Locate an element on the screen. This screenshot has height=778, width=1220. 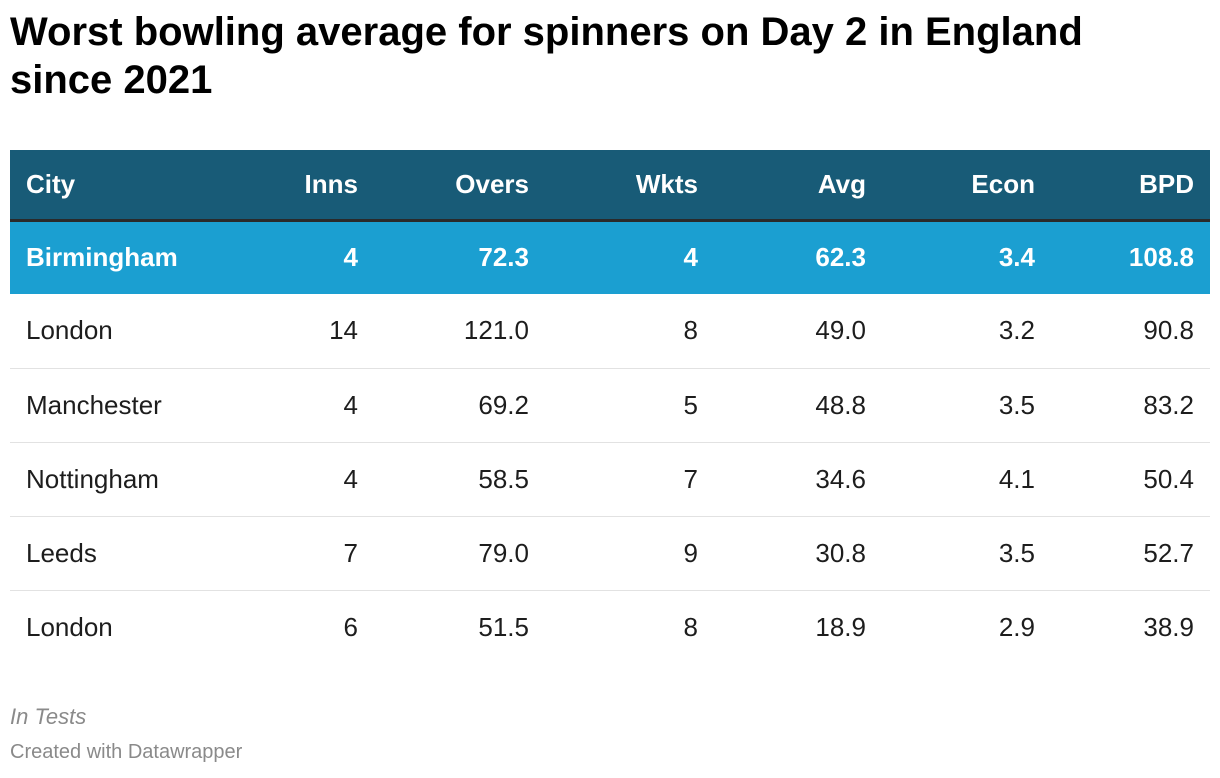
table-row: Nottingham 4 58.5 7 34.6 4.1 50.4 is located at coordinates (610, 479).